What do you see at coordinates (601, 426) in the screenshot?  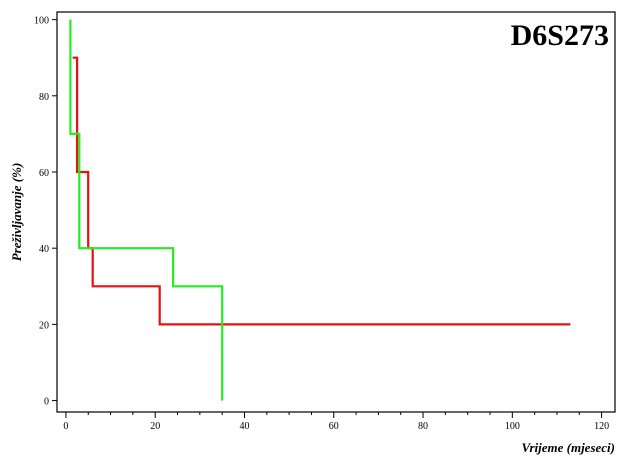 I see `x-tick-label: 120` at bounding box center [601, 426].